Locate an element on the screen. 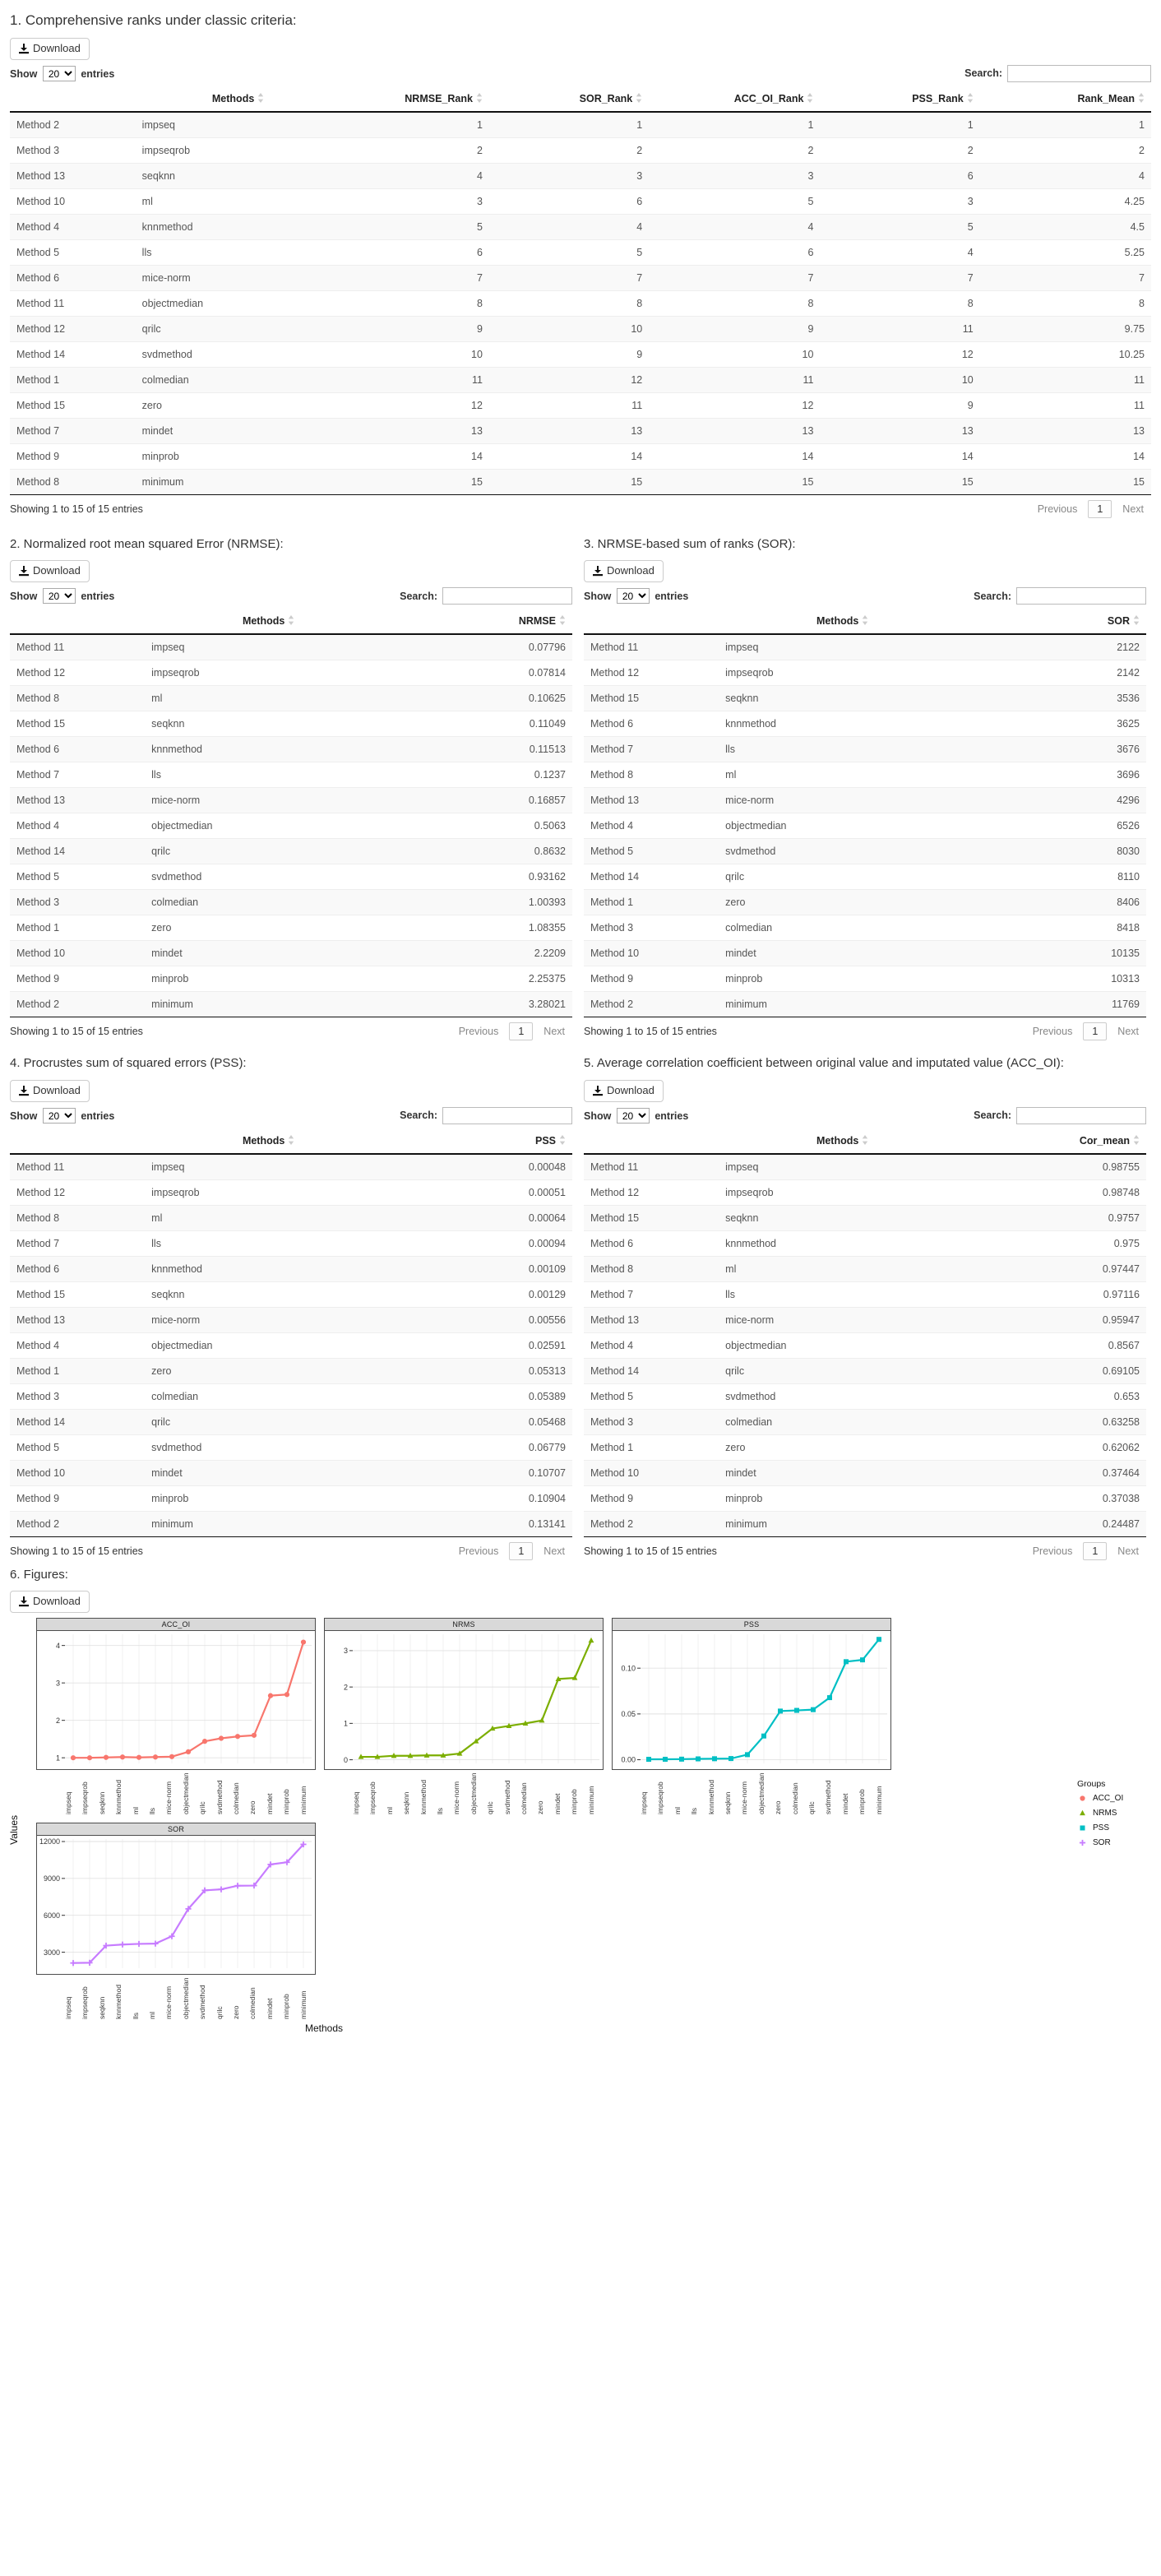  cell-method-name: mindet is located at coordinates (238, 431).